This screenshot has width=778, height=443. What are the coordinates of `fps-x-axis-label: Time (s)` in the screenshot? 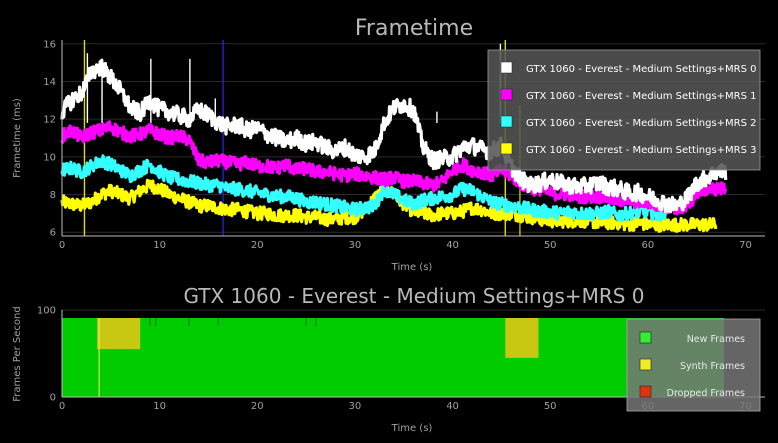 It's located at (412, 428).